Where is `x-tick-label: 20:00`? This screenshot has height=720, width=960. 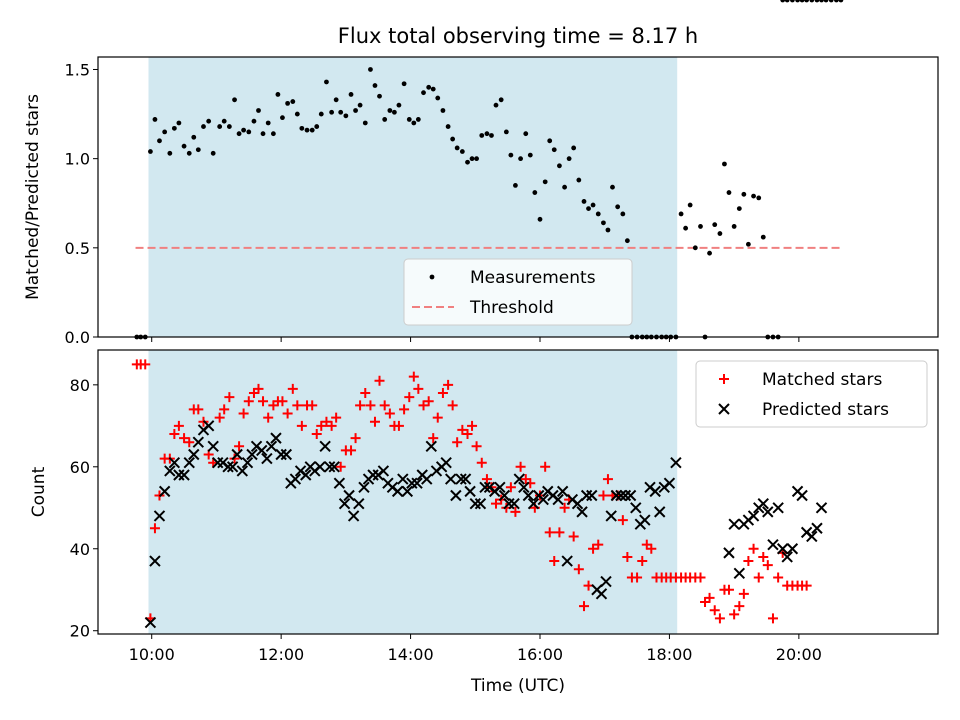 x-tick-label: 20:00 is located at coordinates (799, 654).